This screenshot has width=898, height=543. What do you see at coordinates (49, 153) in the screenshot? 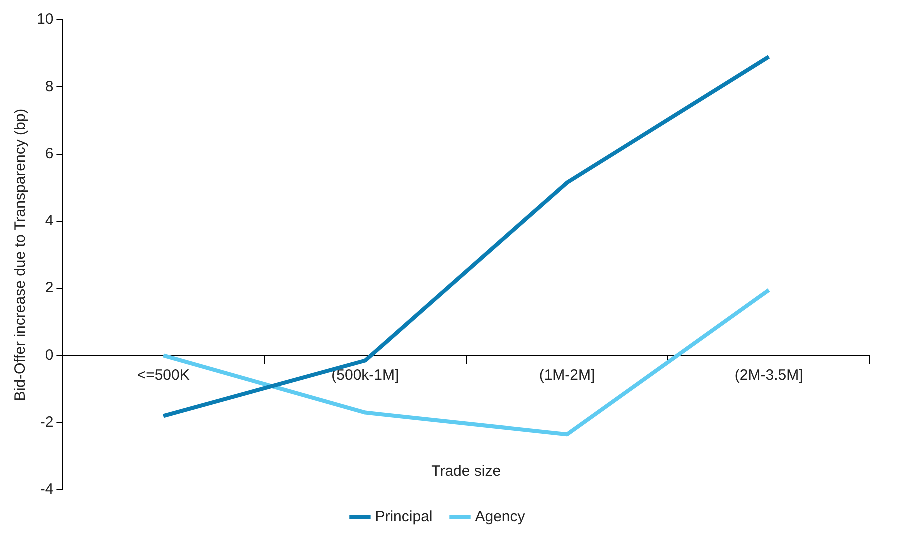
I see `y-tick-label: 6` at bounding box center [49, 153].